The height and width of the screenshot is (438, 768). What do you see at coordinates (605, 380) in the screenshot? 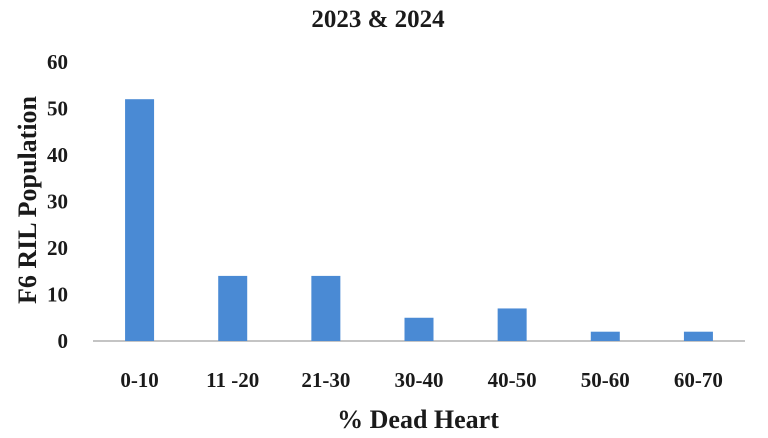
I see `x-tick-label: 50-60` at bounding box center [605, 380].